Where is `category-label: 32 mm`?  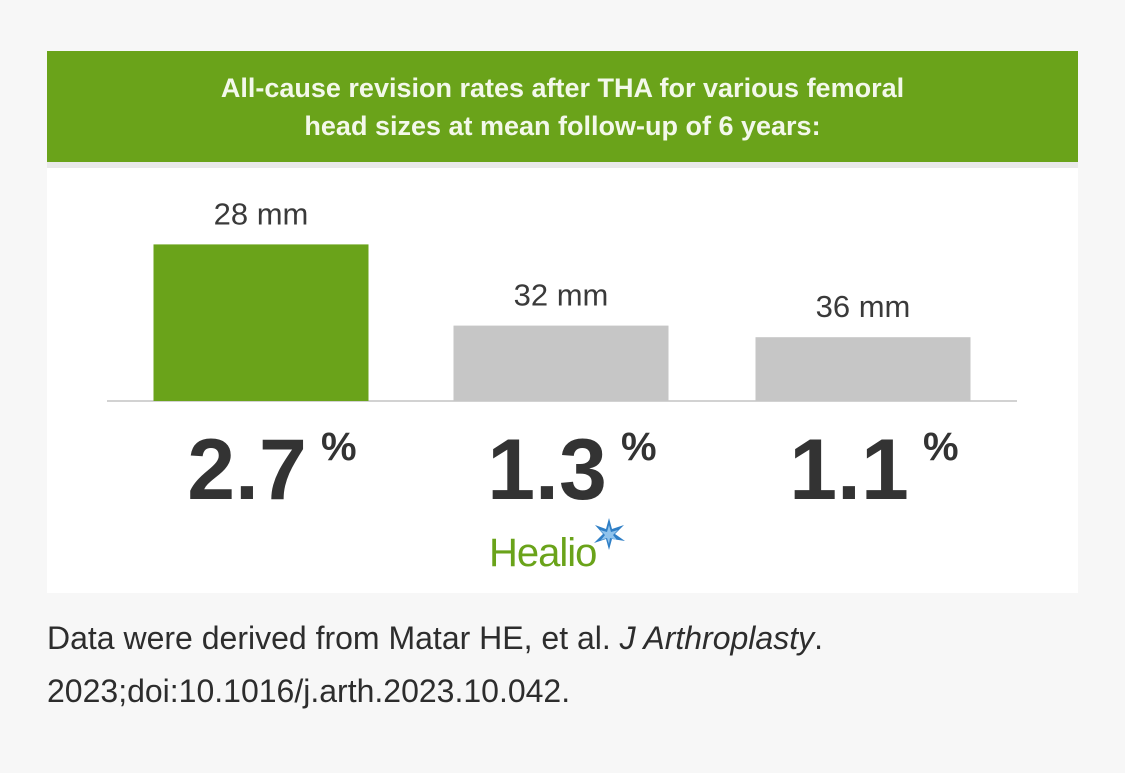 category-label: 32 mm is located at coordinates (561, 295).